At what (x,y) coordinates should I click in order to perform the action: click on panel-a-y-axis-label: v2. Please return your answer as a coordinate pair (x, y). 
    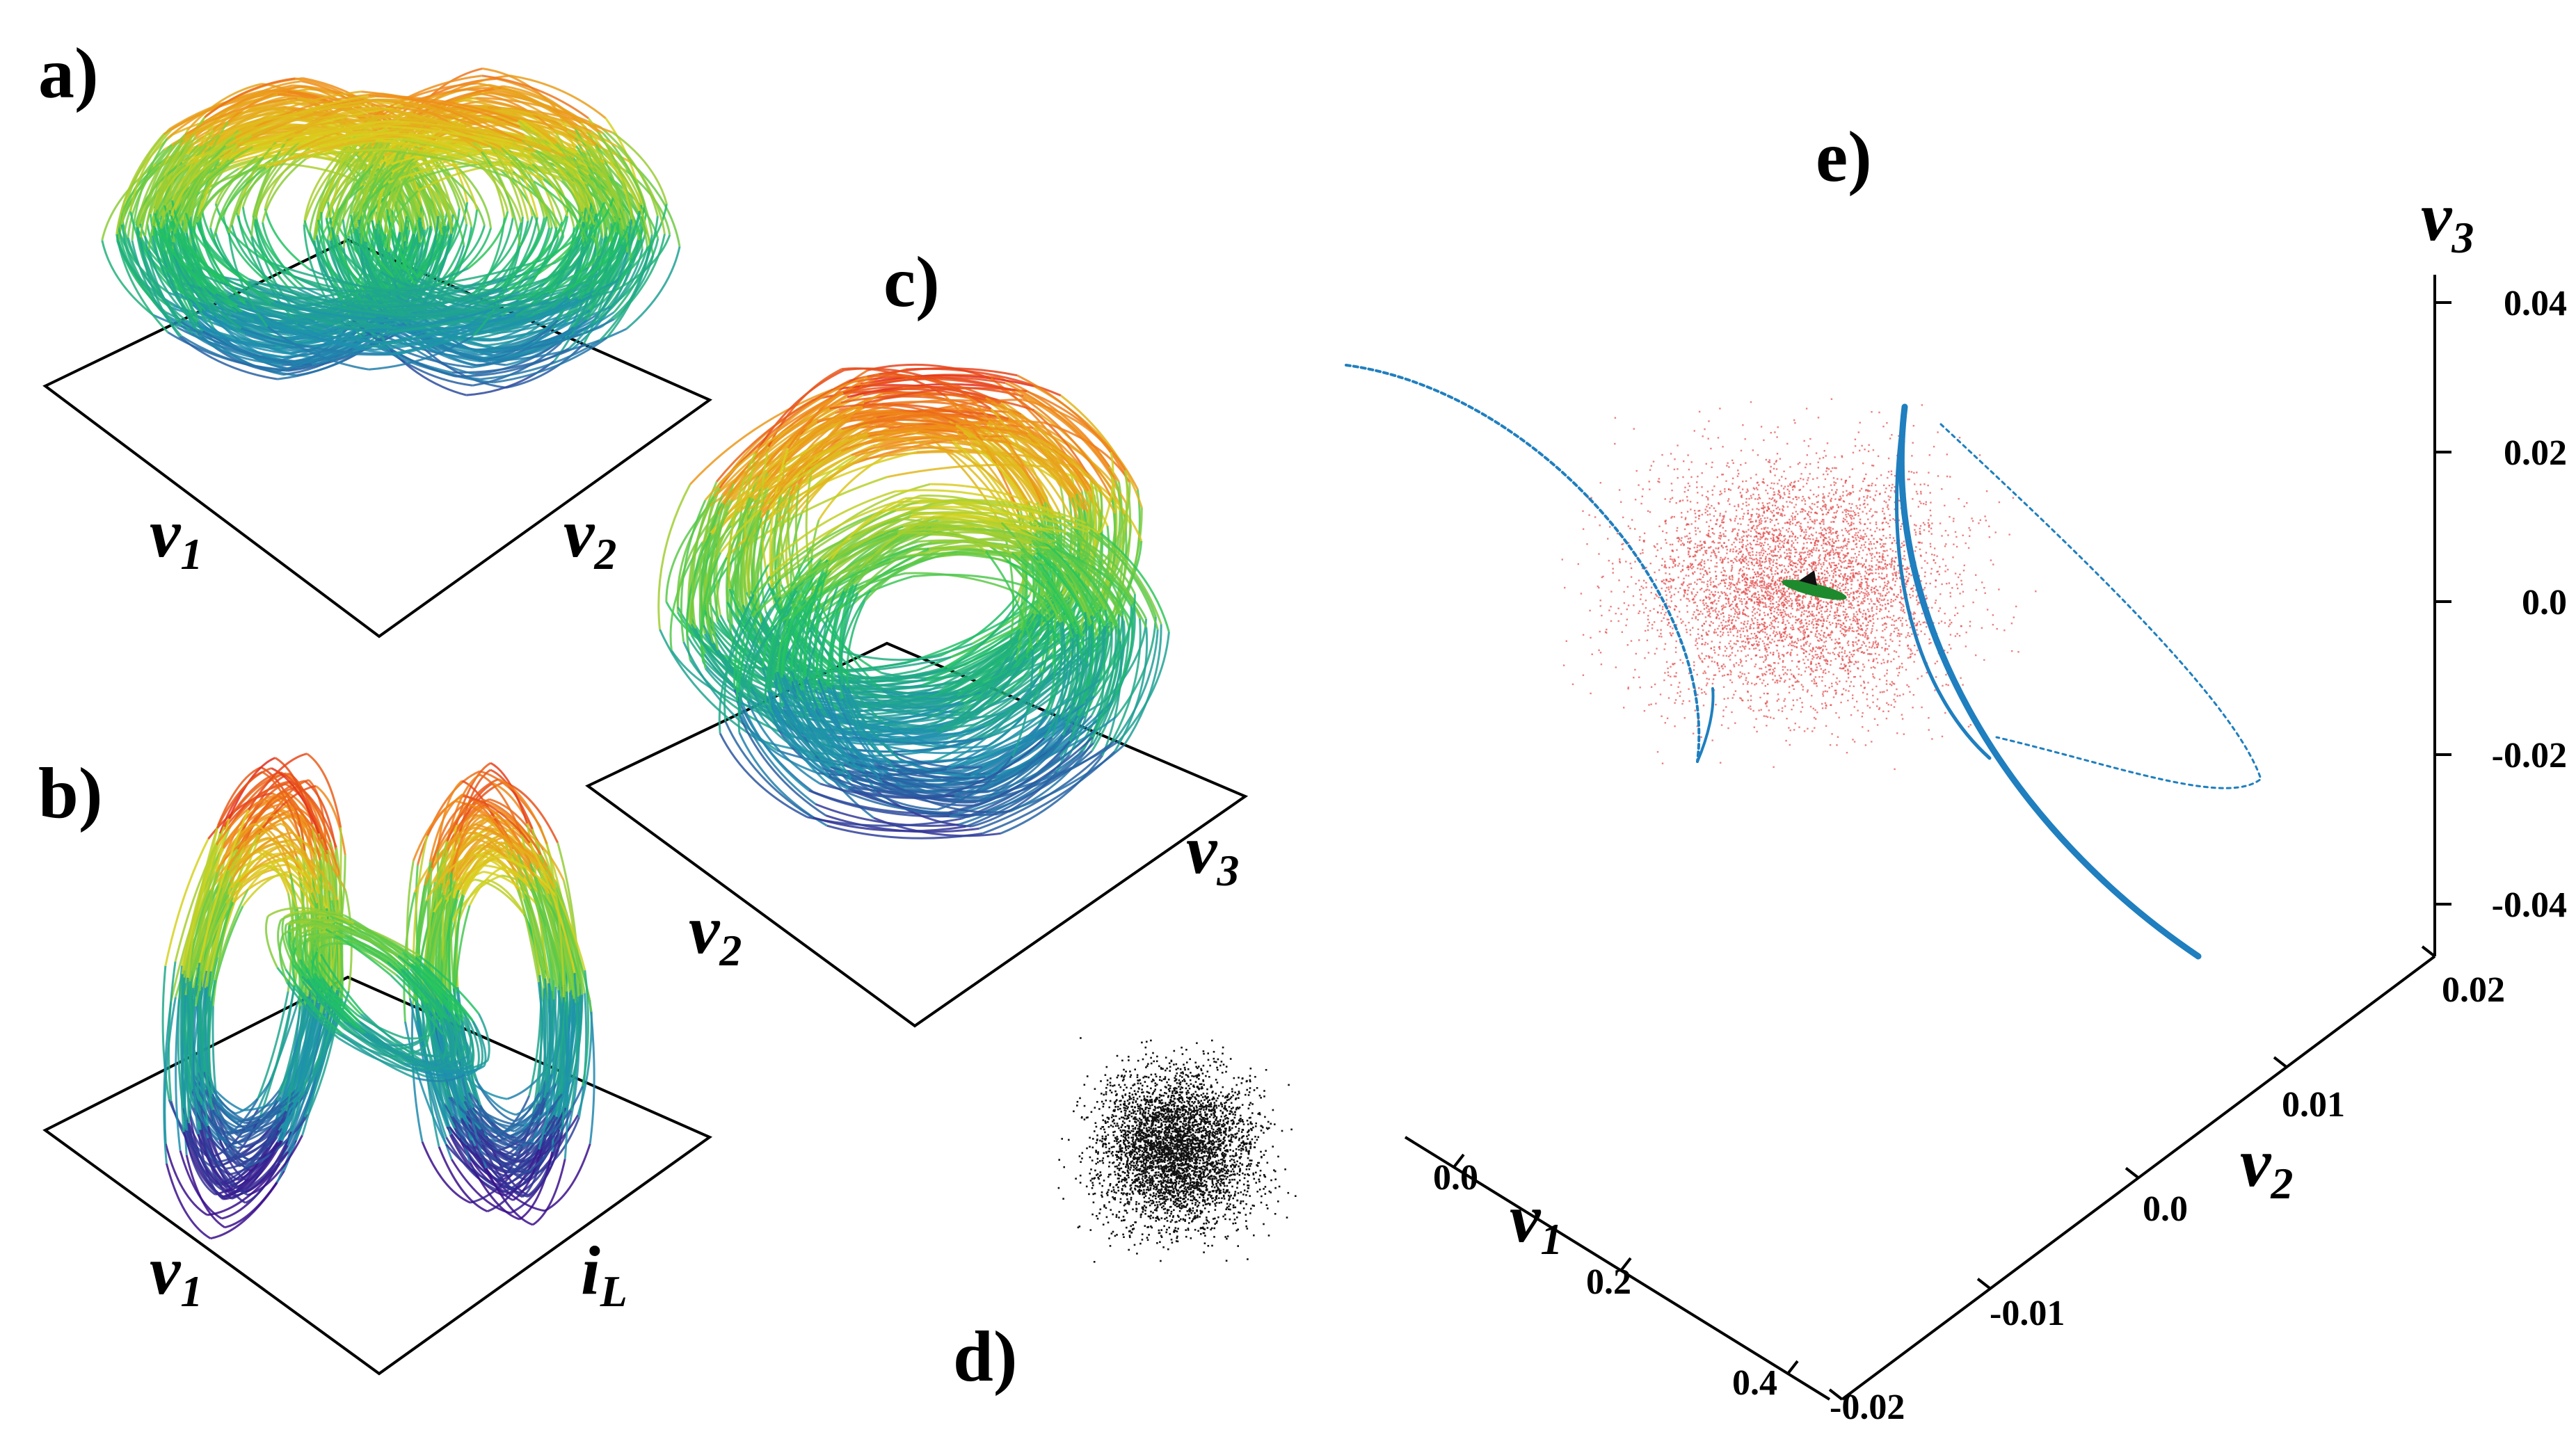
    Looking at the image, I should click on (589, 537).